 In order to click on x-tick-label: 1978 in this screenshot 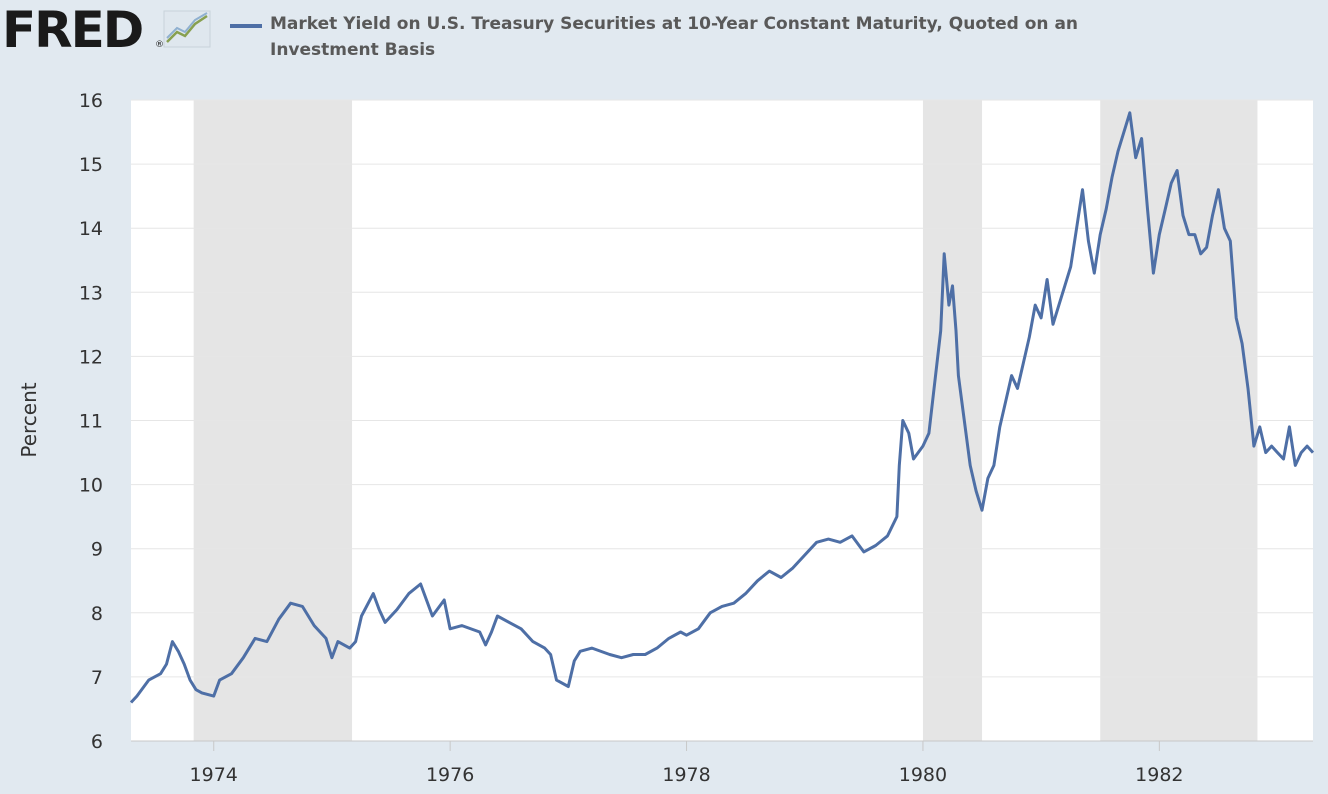, I will do `click(686, 775)`.